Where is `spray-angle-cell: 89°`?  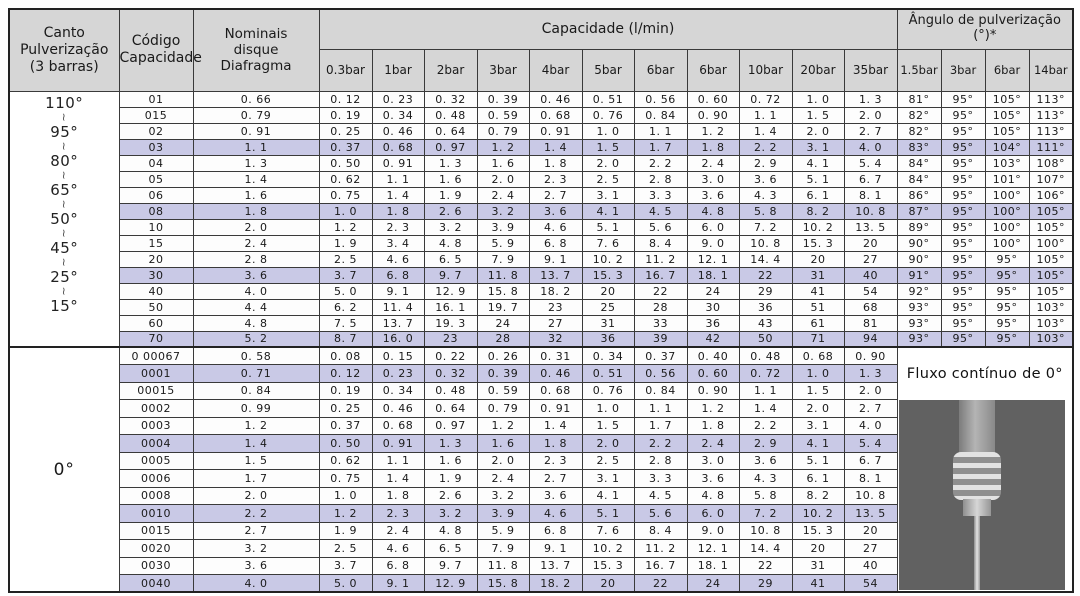
spray-angle-cell: 89° is located at coordinates (919, 227).